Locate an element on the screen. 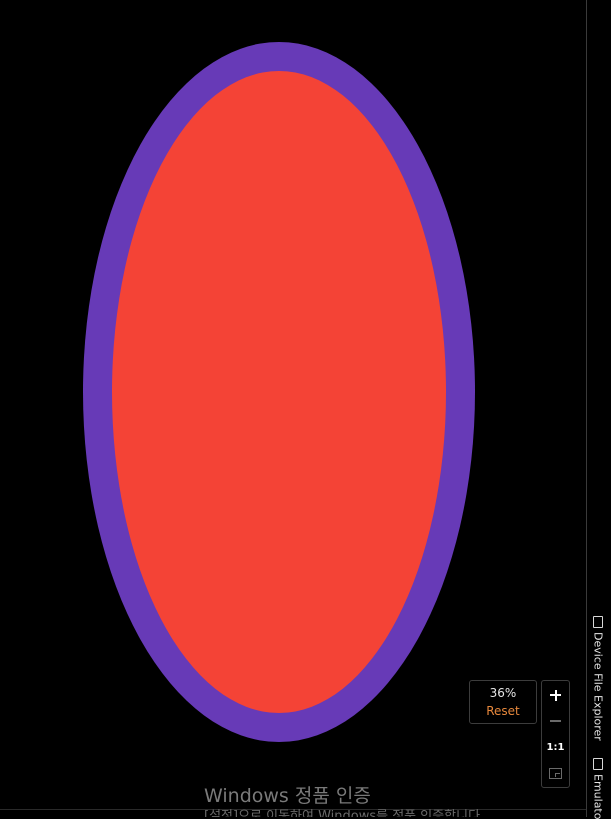 The image size is (611, 819). minus-icon is located at coordinates (555, 721).